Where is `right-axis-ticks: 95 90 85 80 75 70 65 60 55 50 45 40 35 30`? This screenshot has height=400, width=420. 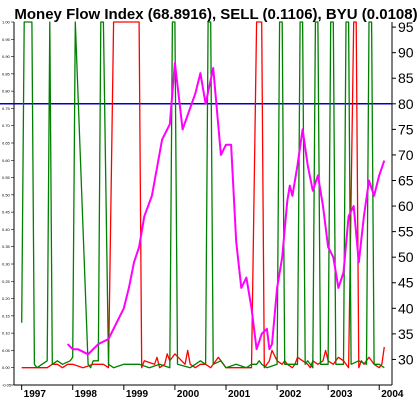
right-axis-ticks: 95 90 85 80 75 70 65 60 55 50 45 40 35 30 is located at coordinates (403, 193).